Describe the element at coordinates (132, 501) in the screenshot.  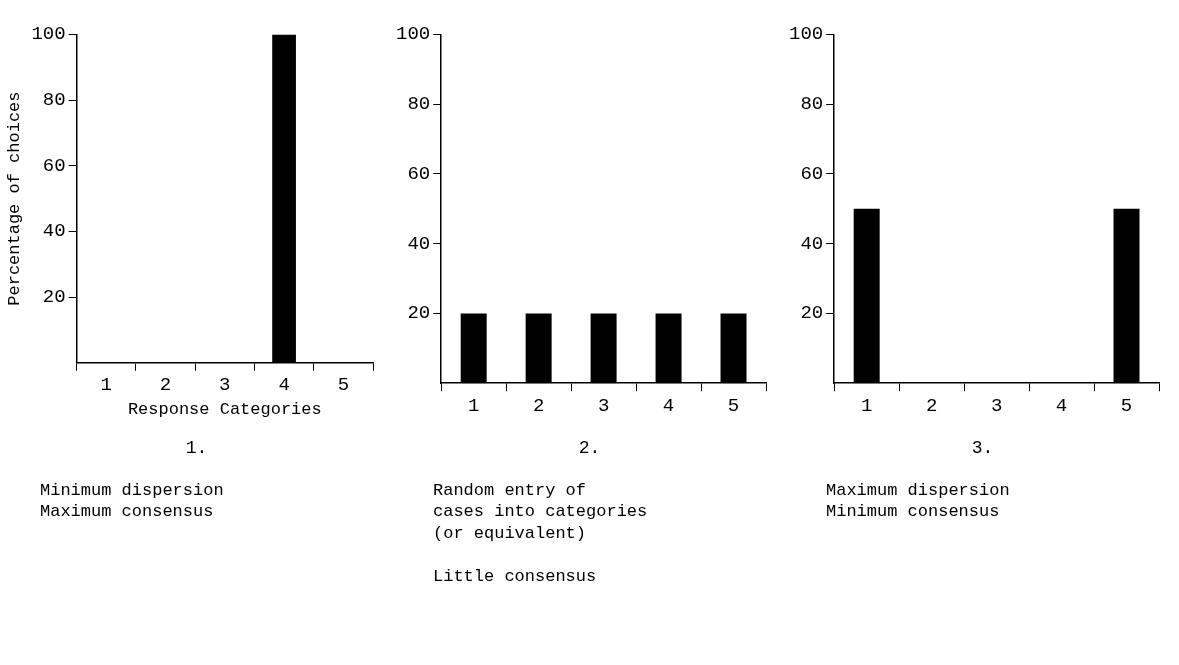
I see `text: Minimum dispersion Maximum consensus` at that location.